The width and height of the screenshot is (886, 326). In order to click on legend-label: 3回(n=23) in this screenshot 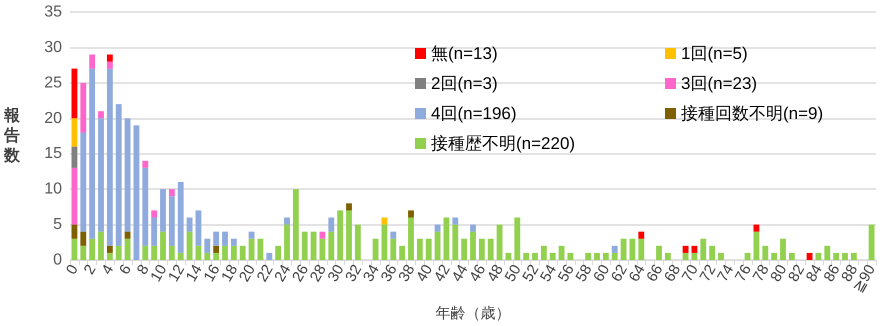, I will do `click(719, 83)`.